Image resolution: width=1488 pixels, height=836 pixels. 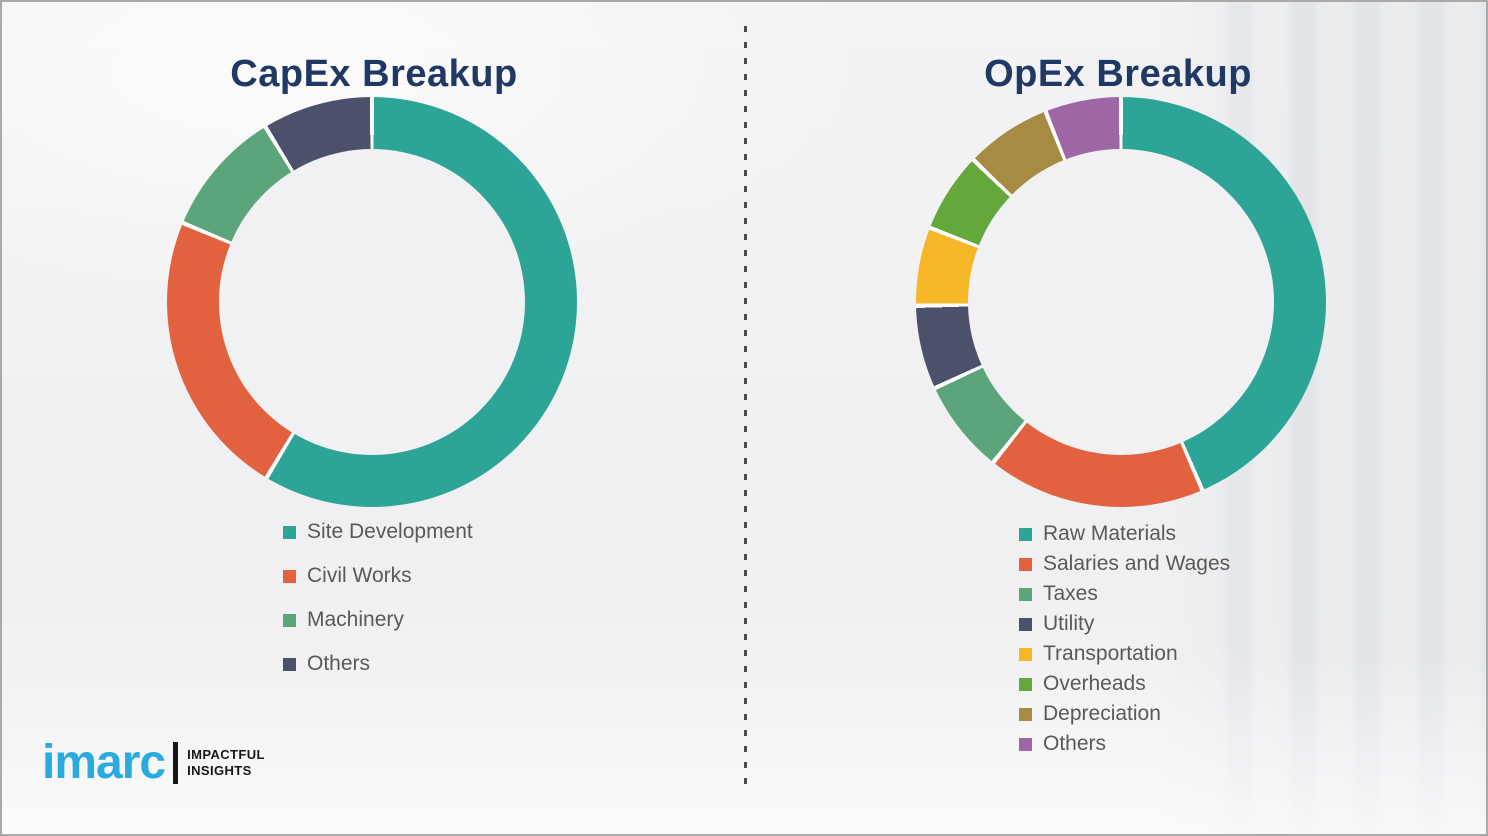 What do you see at coordinates (226, 755) in the screenshot?
I see `logo-tagline-line1: IMPACTFUL` at bounding box center [226, 755].